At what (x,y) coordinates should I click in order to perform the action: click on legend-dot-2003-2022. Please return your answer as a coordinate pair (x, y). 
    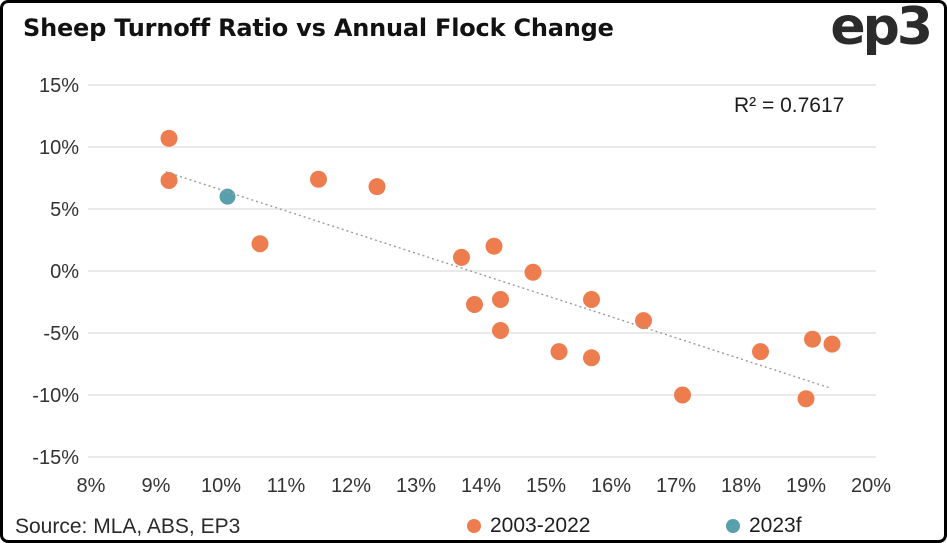
    Looking at the image, I should click on (474, 526).